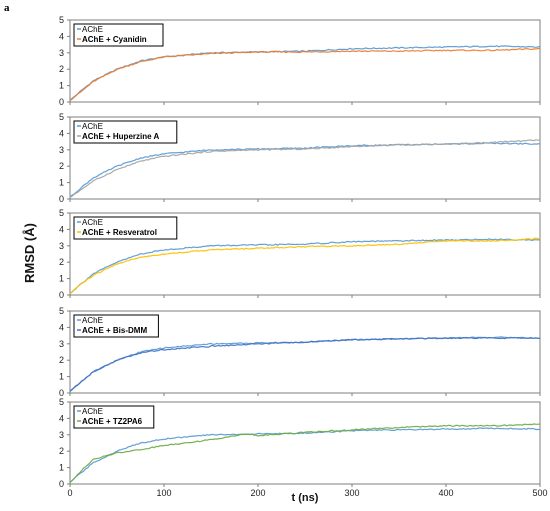 The height and width of the screenshot is (511, 550). What do you see at coordinates (163, 493) in the screenshot?
I see `x-tick-label: 100` at bounding box center [163, 493].